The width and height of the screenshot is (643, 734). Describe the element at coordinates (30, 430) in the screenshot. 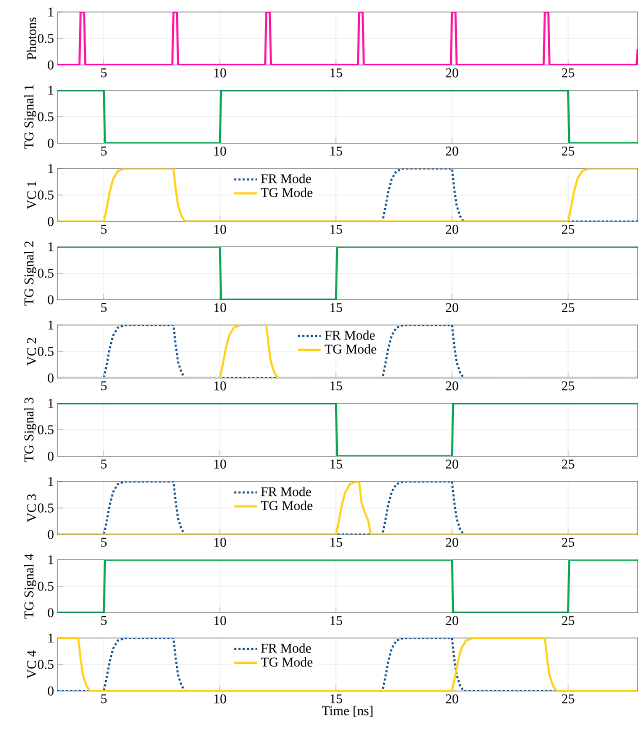

I see `y-axis-title: TG Signal 3` at that location.